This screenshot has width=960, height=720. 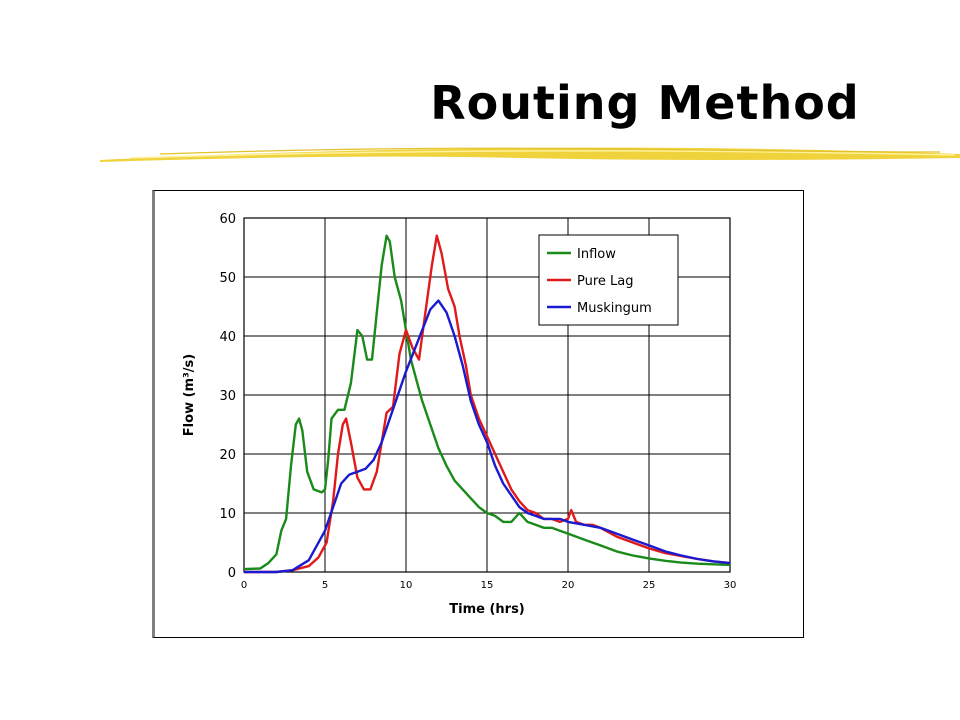 I want to click on title-underline, so click(x=530, y=154).